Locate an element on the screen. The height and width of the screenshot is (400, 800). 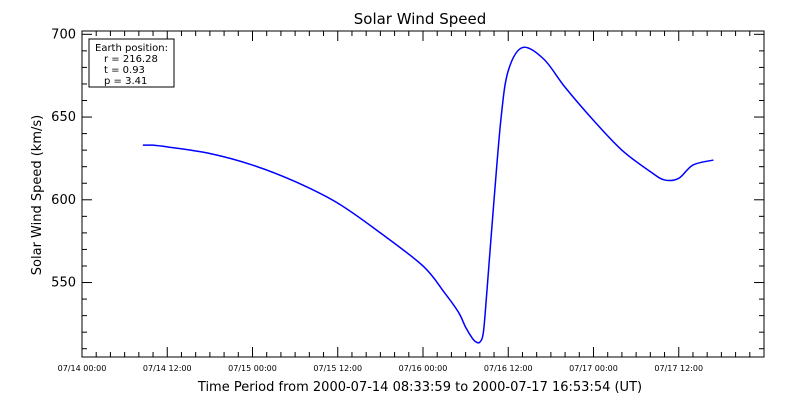
earth-position-p: p = 3.41 is located at coordinates (125, 81).